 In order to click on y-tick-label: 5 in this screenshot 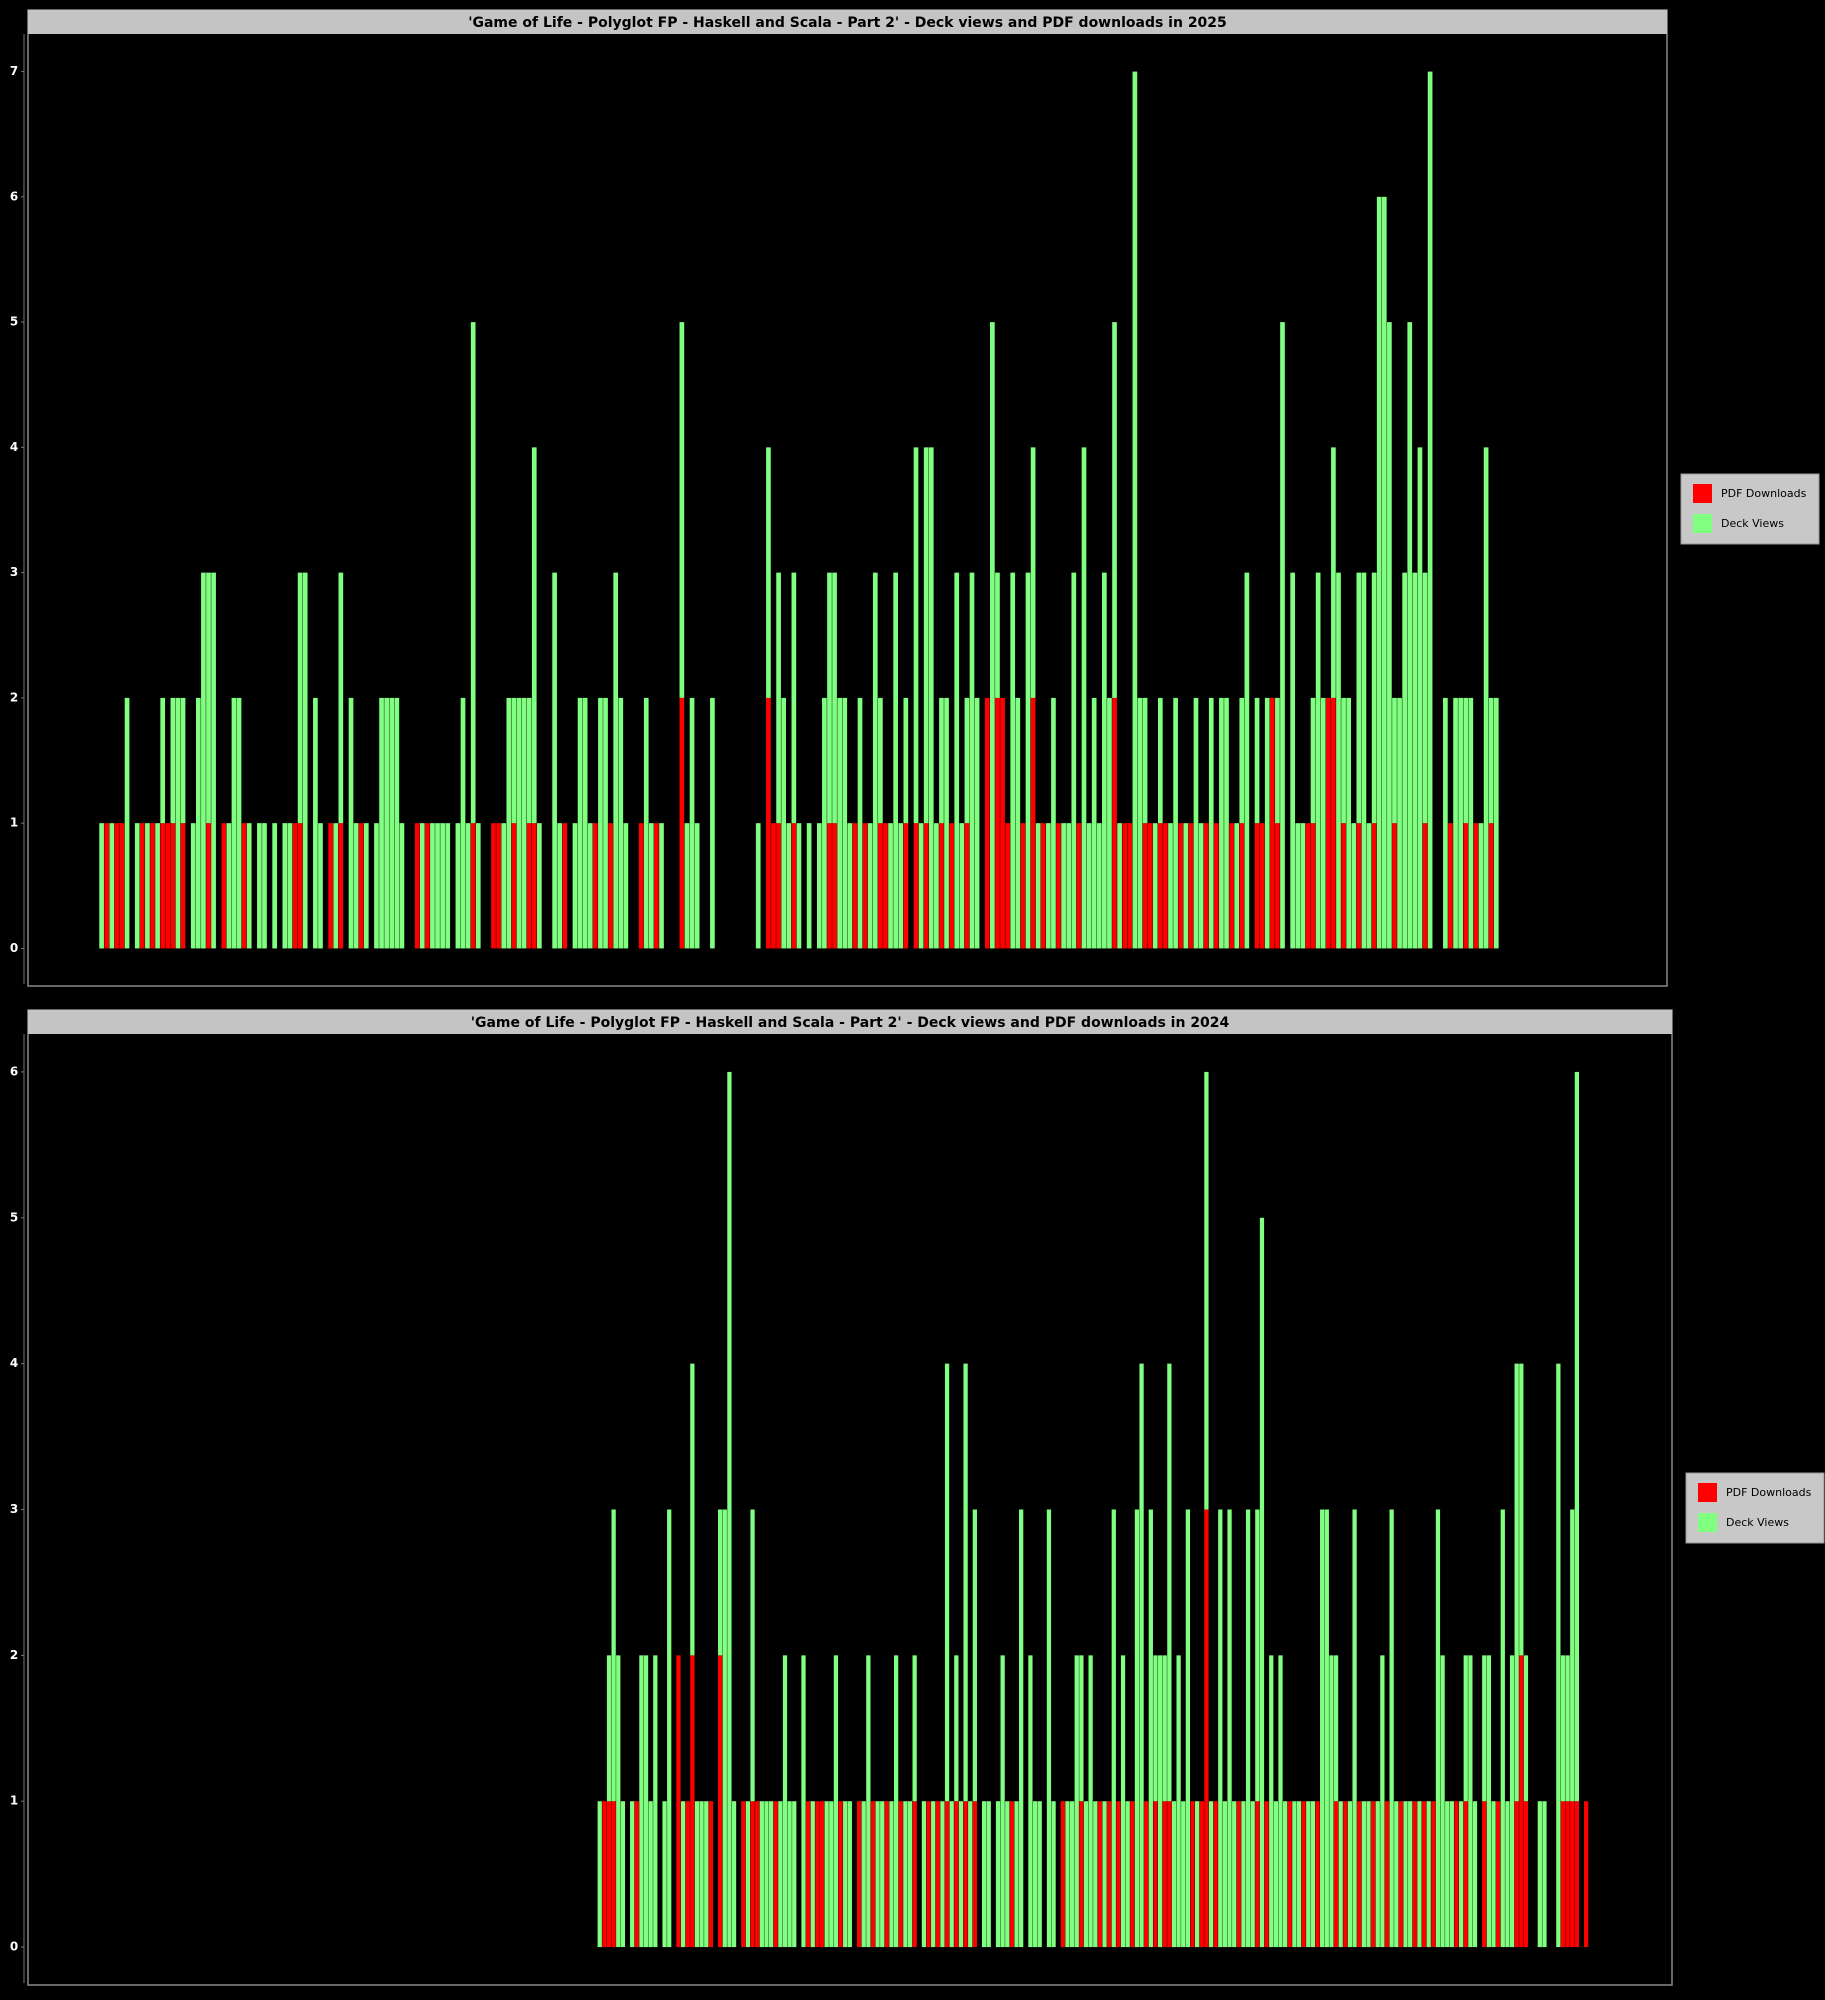, I will do `click(14, 322)`.